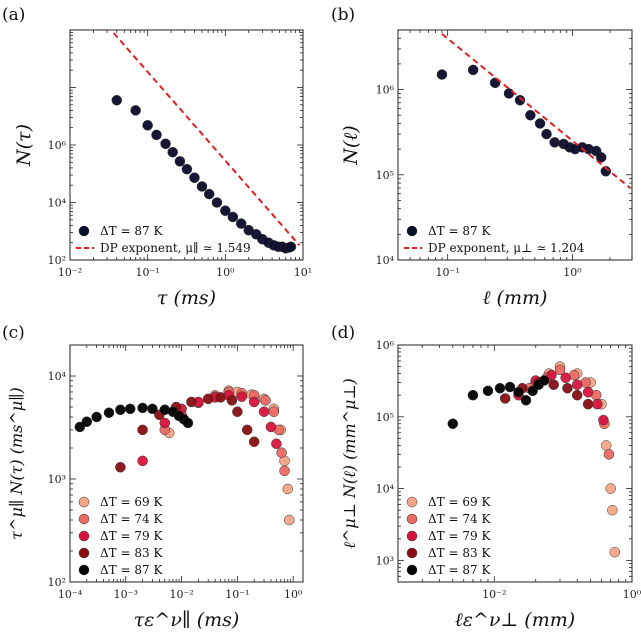 The image size is (641, 642). What do you see at coordinates (131, 519) in the screenshot?
I see `legend-entry: ΔT = 74 K` at bounding box center [131, 519].